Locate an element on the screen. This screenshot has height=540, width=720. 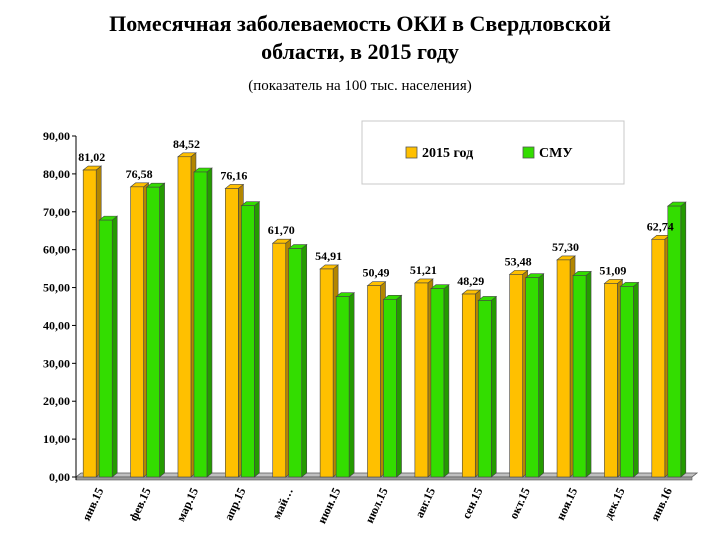
legend-label-smu: СМУ is located at coordinates (556, 153).